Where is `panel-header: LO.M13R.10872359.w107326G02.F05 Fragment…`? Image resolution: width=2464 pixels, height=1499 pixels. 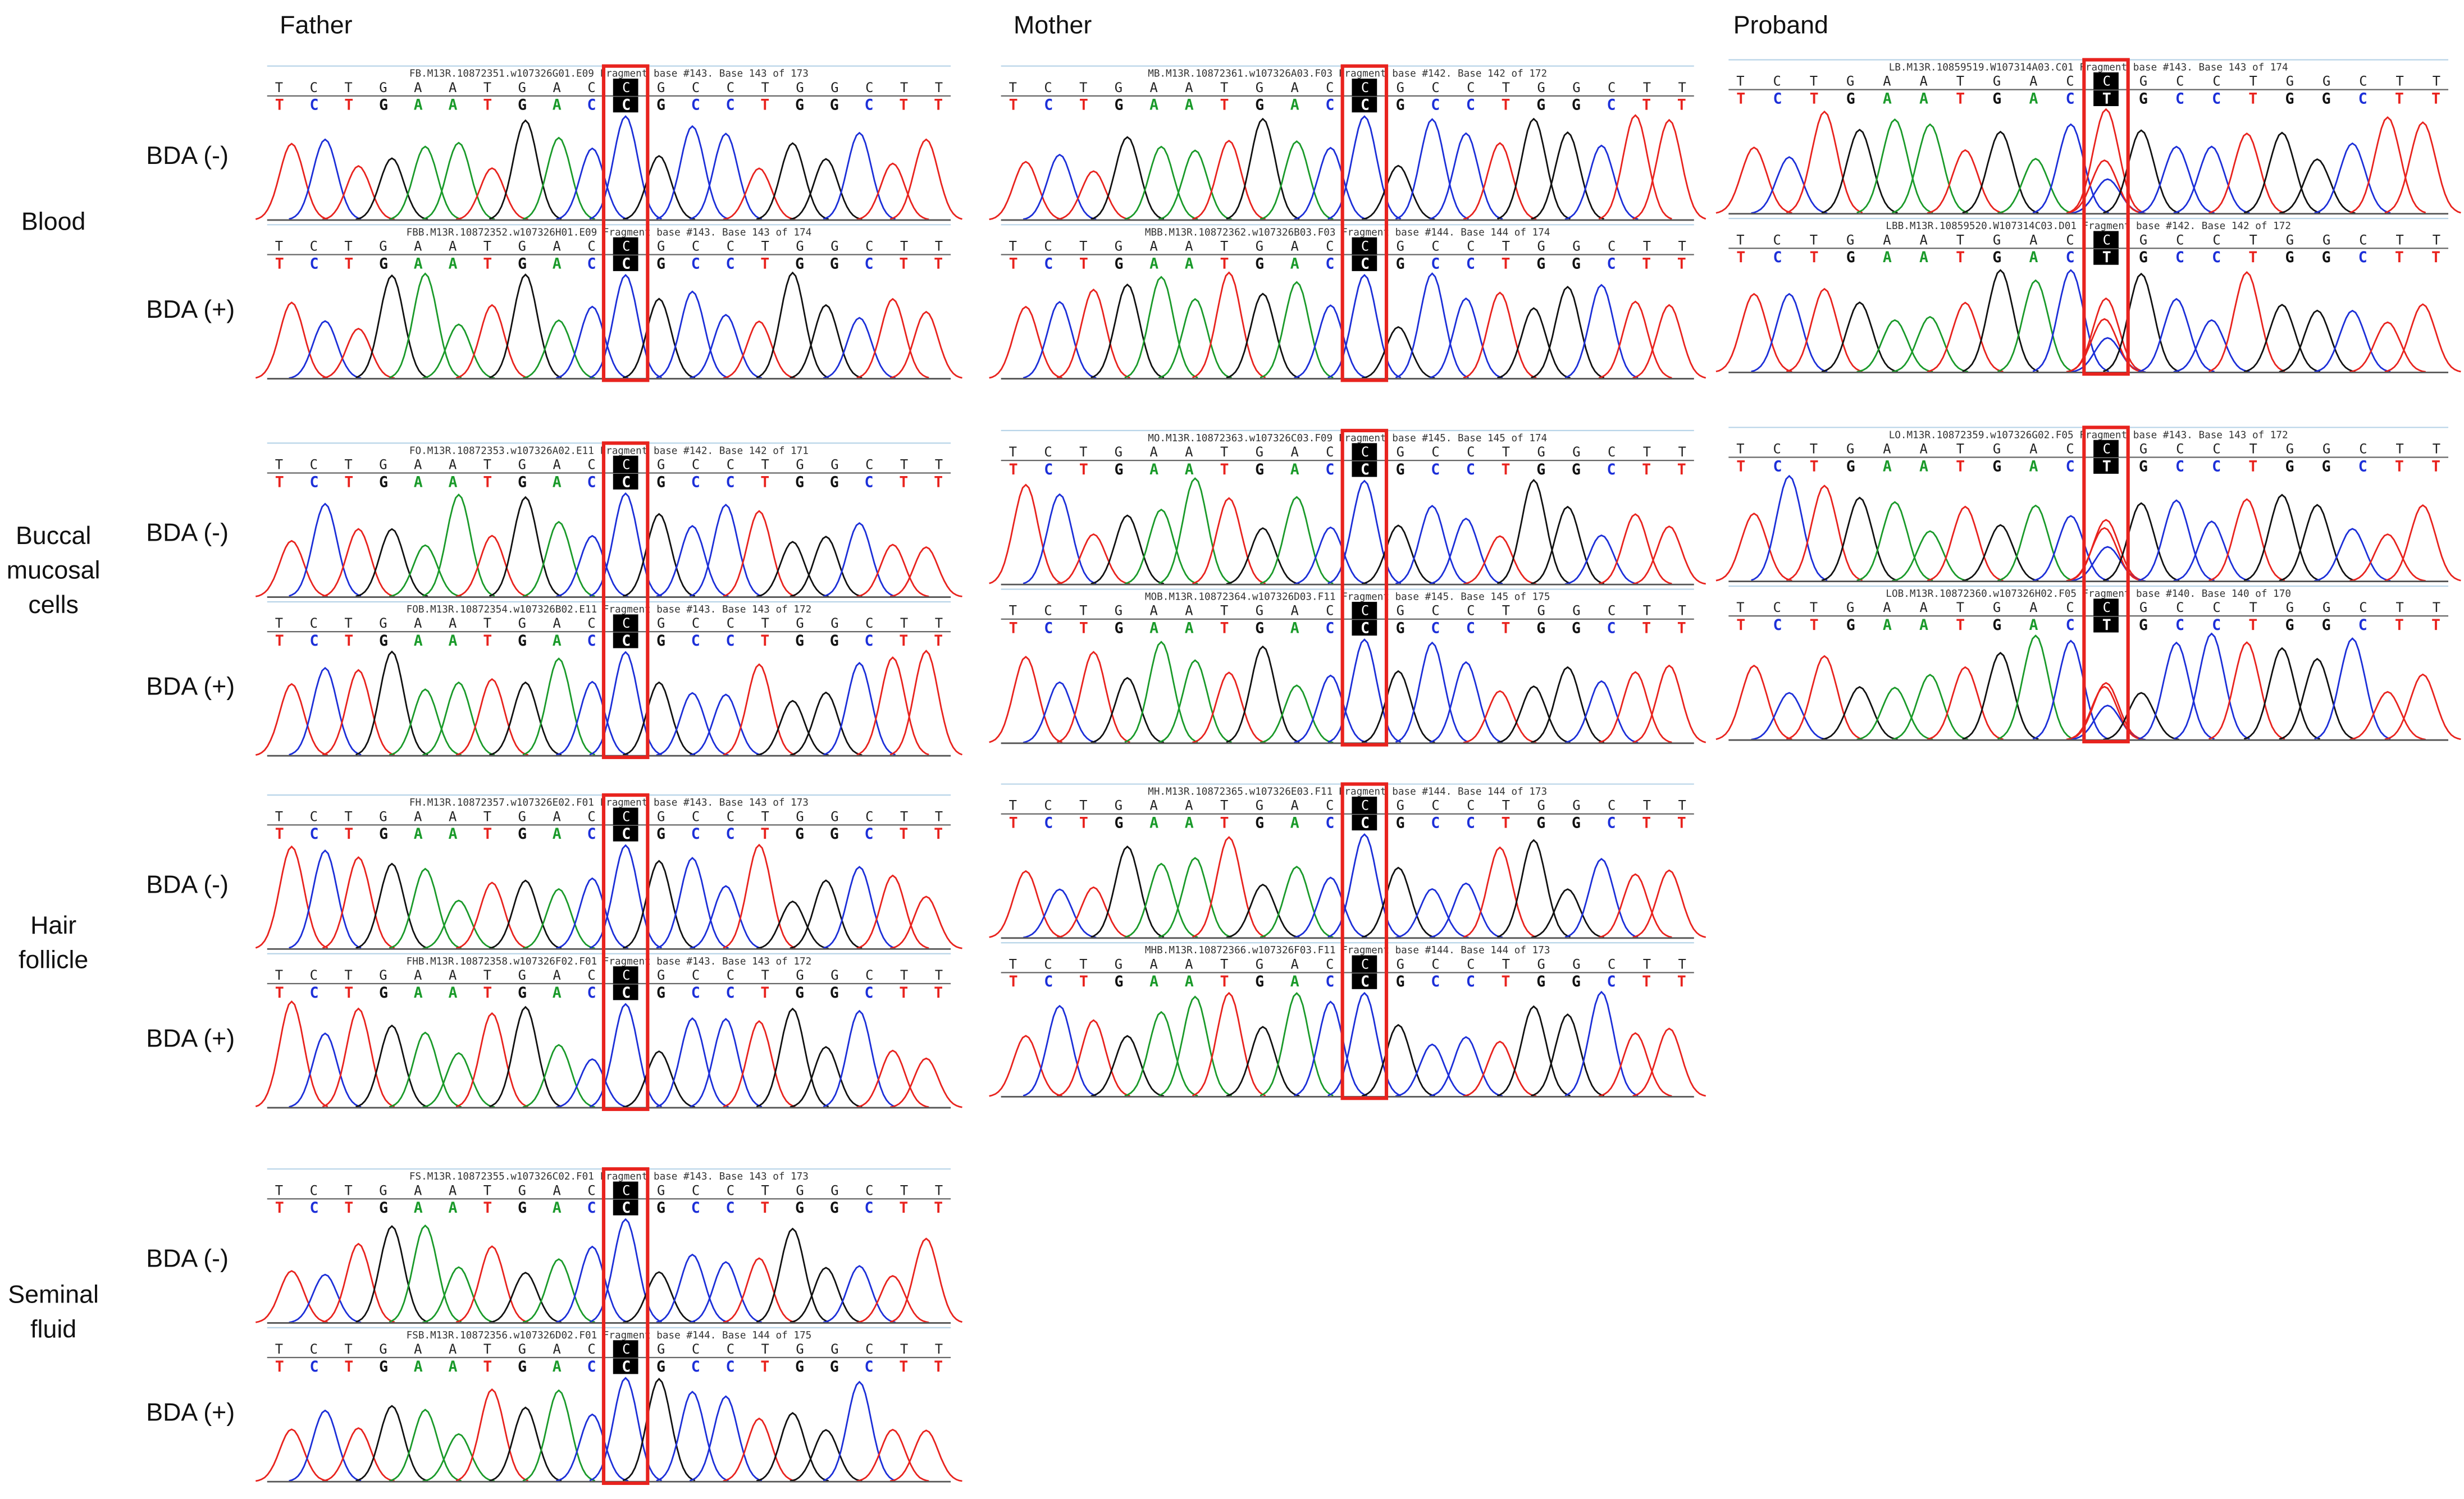
panel-header: LO.M13R.10872359.w107326G02.F05 Fragment… is located at coordinates (2088, 435).